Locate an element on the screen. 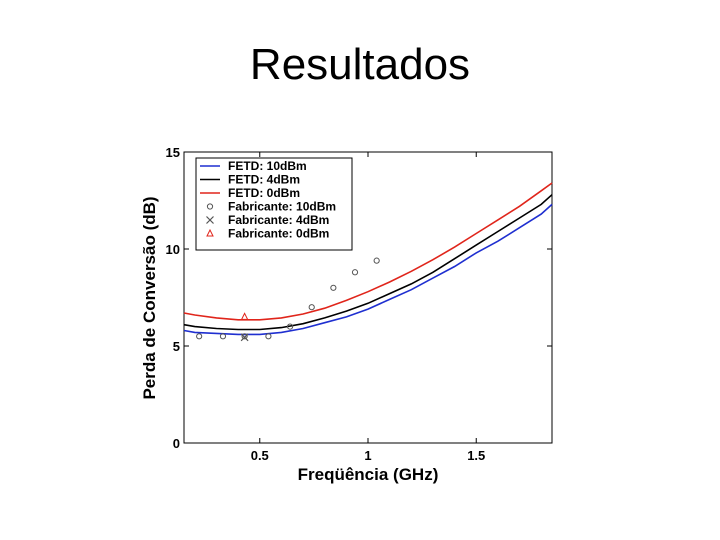  legend-marker-triangle is located at coordinates (210, 232).